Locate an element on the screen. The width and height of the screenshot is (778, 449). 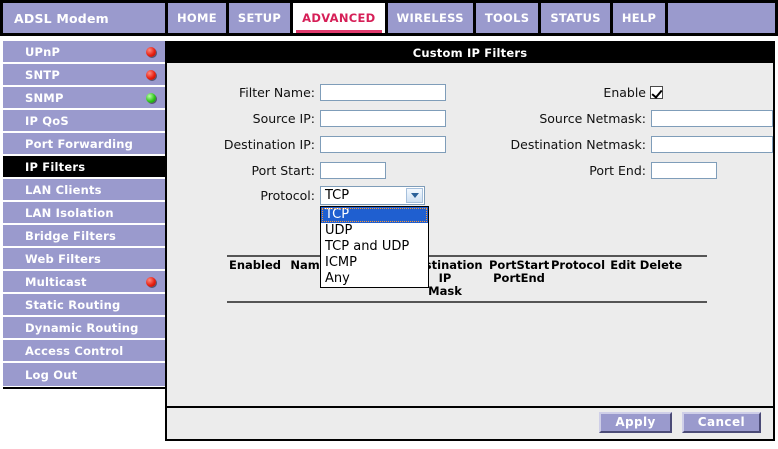
protocol-select: TCP is located at coordinates (372, 195).